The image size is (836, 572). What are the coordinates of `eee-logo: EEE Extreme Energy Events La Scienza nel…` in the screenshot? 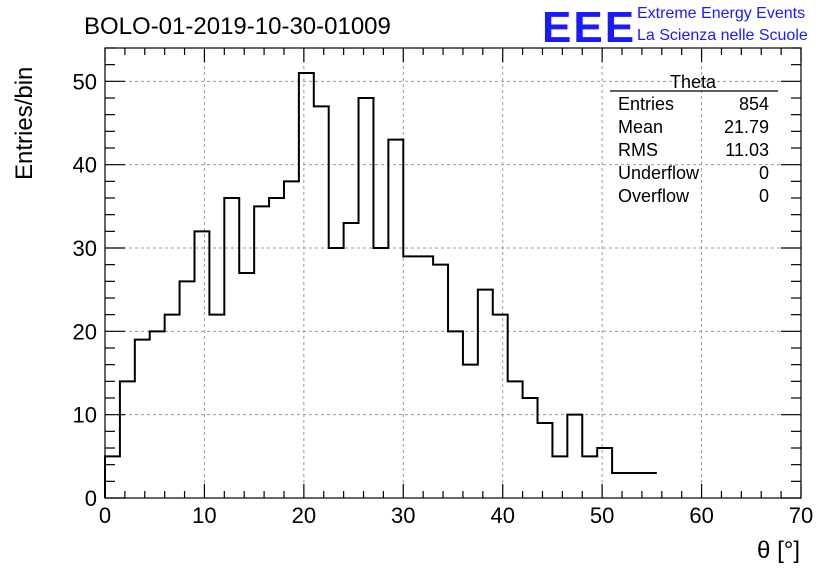 It's located at (675, 27).